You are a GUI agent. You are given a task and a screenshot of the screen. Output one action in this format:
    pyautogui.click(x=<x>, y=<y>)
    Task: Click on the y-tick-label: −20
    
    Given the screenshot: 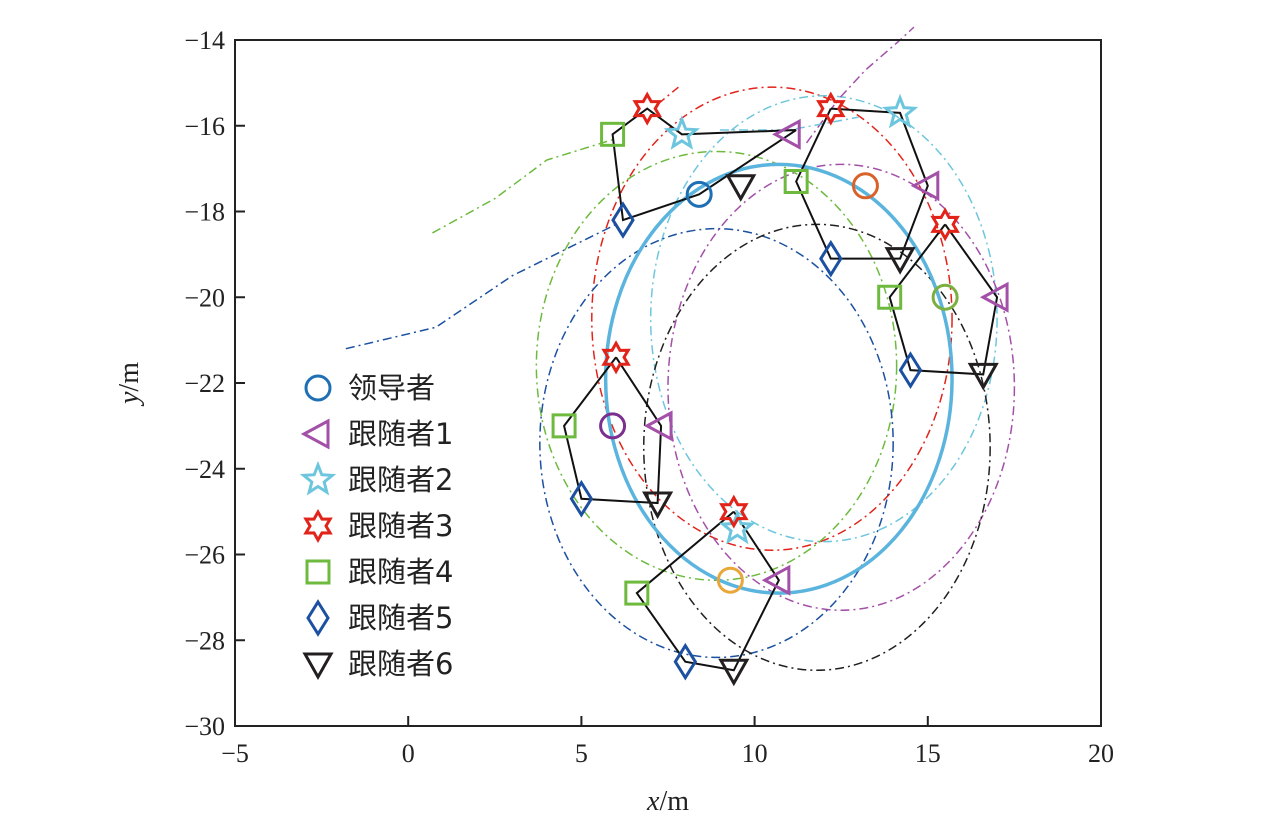 What is the action you would take?
    pyautogui.click(x=204, y=297)
    